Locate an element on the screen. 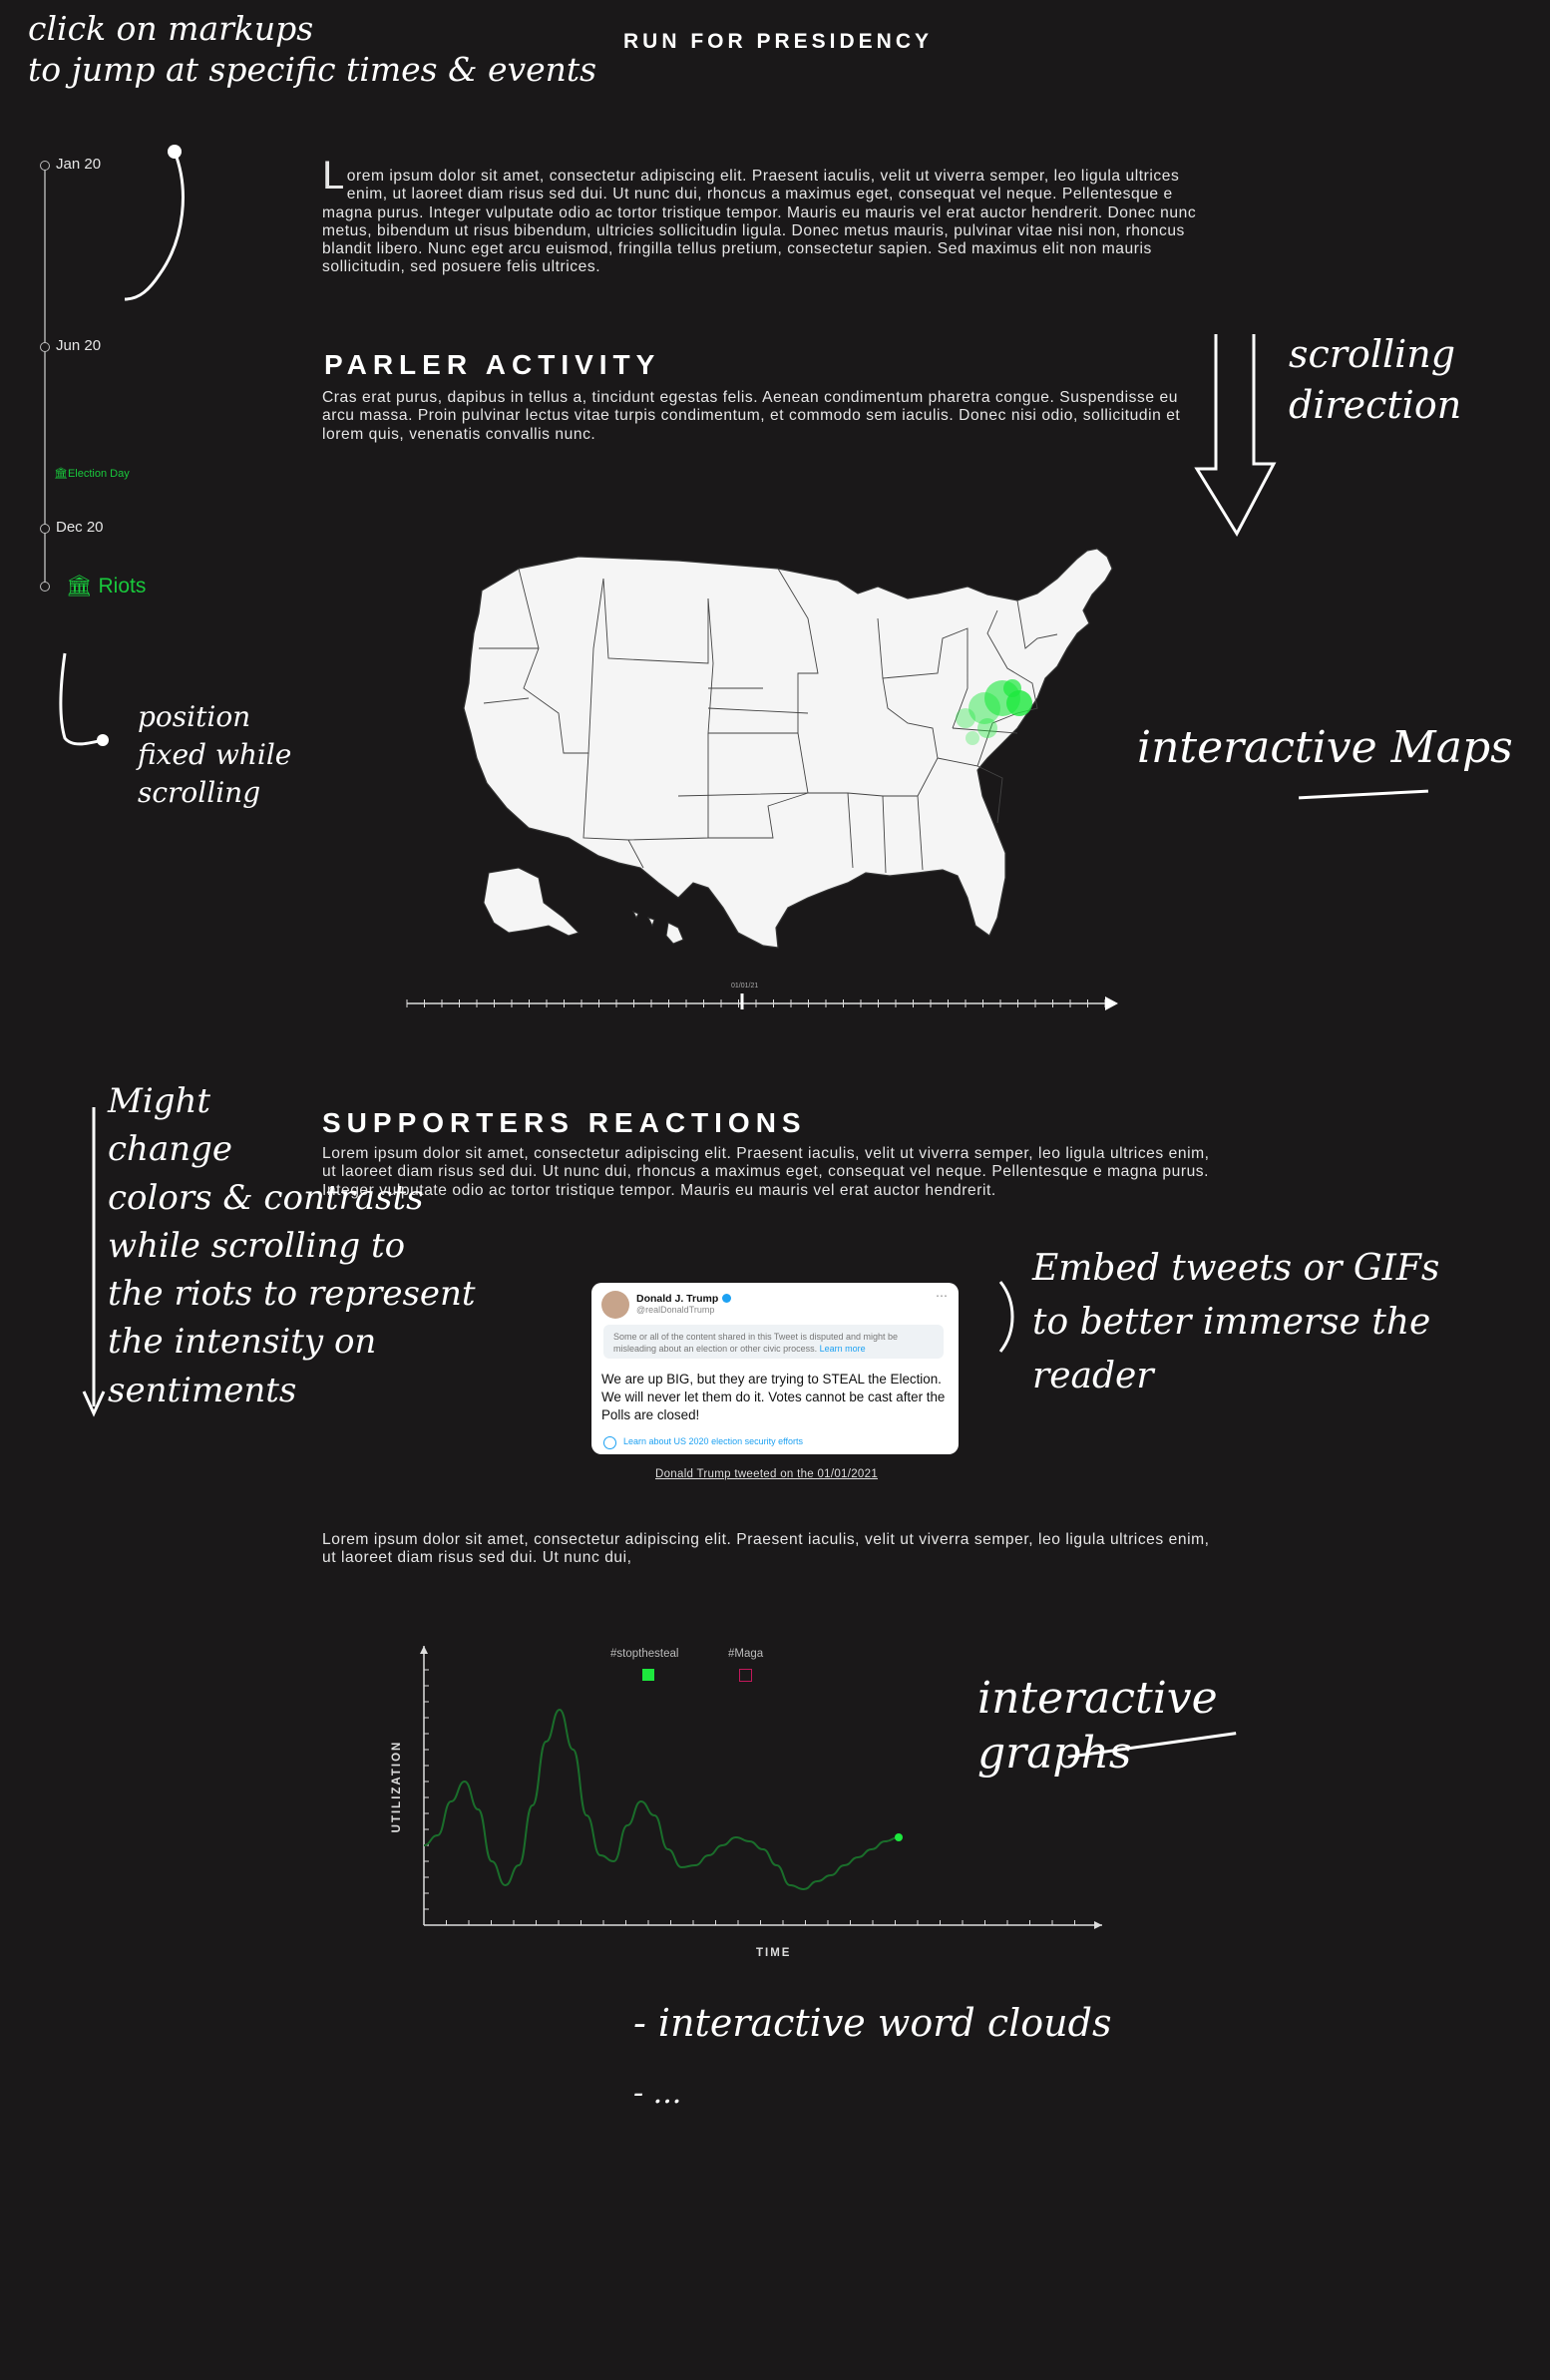 The width and height of the screenshot is (1550, 2380). timeline-item-riots: 🏛 Riots is located at coordinates (106, 586).